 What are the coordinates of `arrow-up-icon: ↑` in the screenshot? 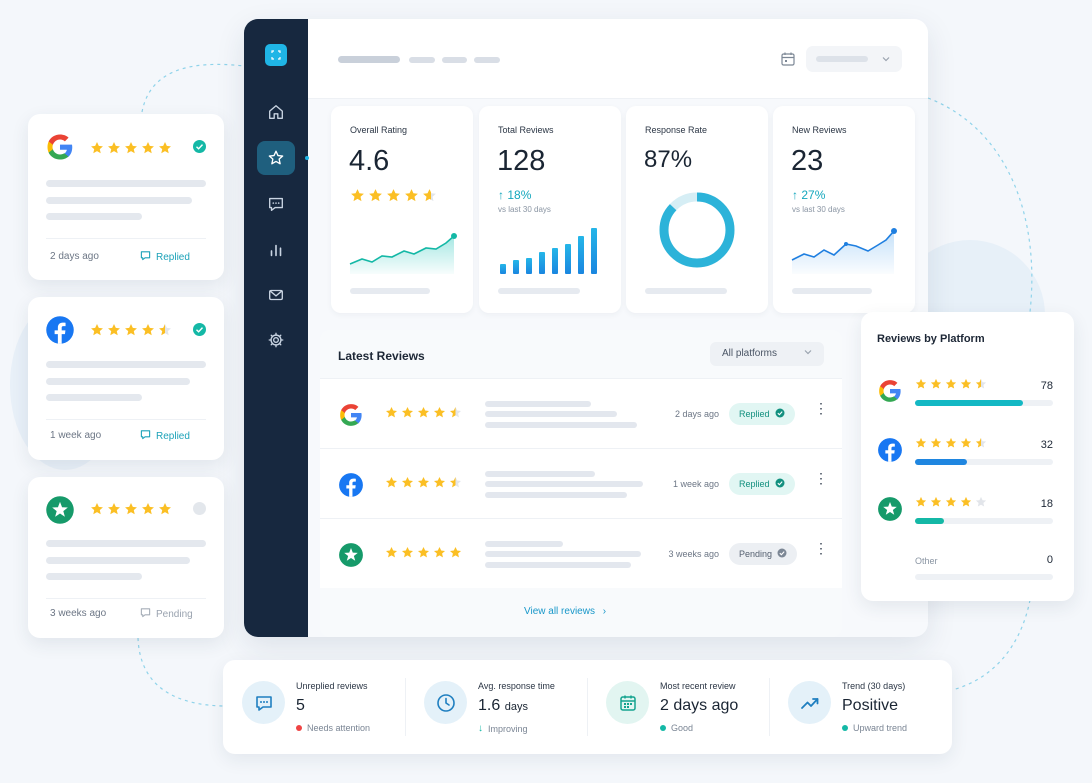 It's located at (795, 195).